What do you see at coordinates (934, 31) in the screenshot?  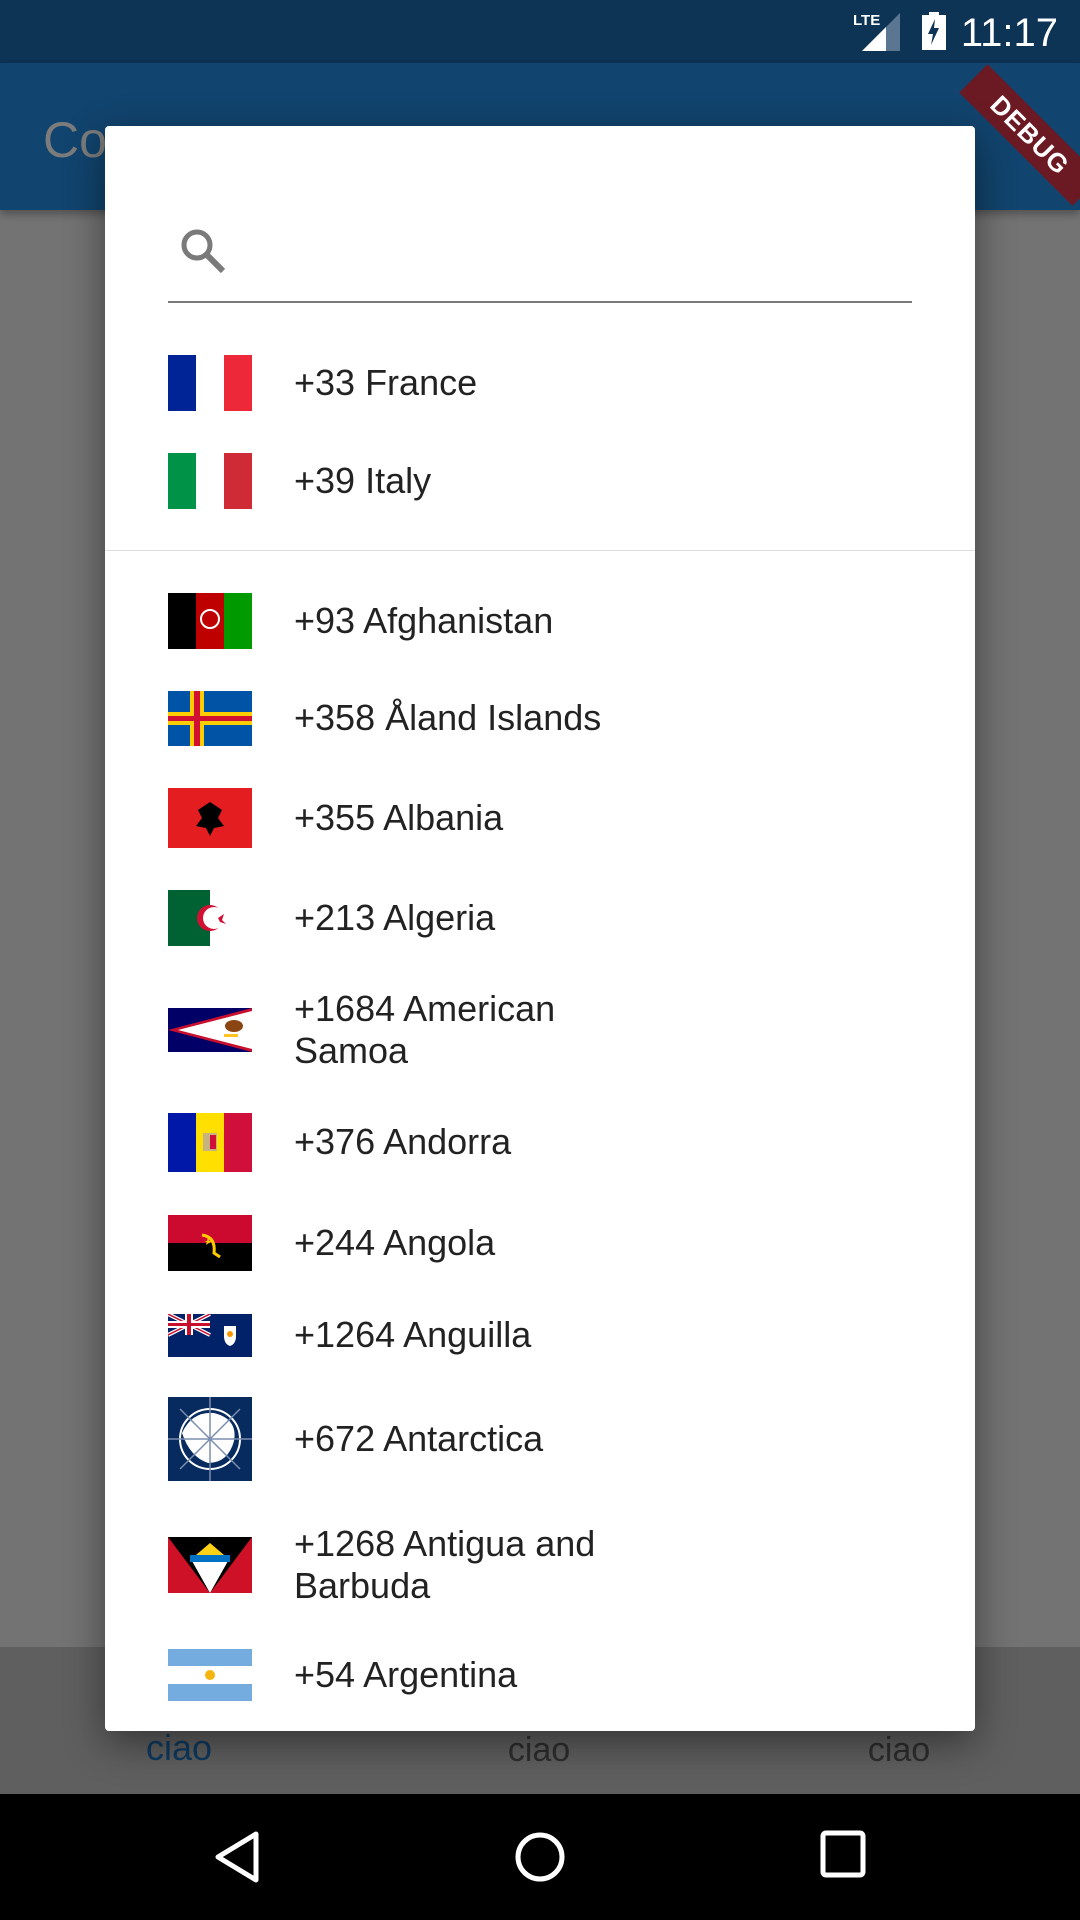 I see `battery-charging-icon` at bounding box center [934, 31].